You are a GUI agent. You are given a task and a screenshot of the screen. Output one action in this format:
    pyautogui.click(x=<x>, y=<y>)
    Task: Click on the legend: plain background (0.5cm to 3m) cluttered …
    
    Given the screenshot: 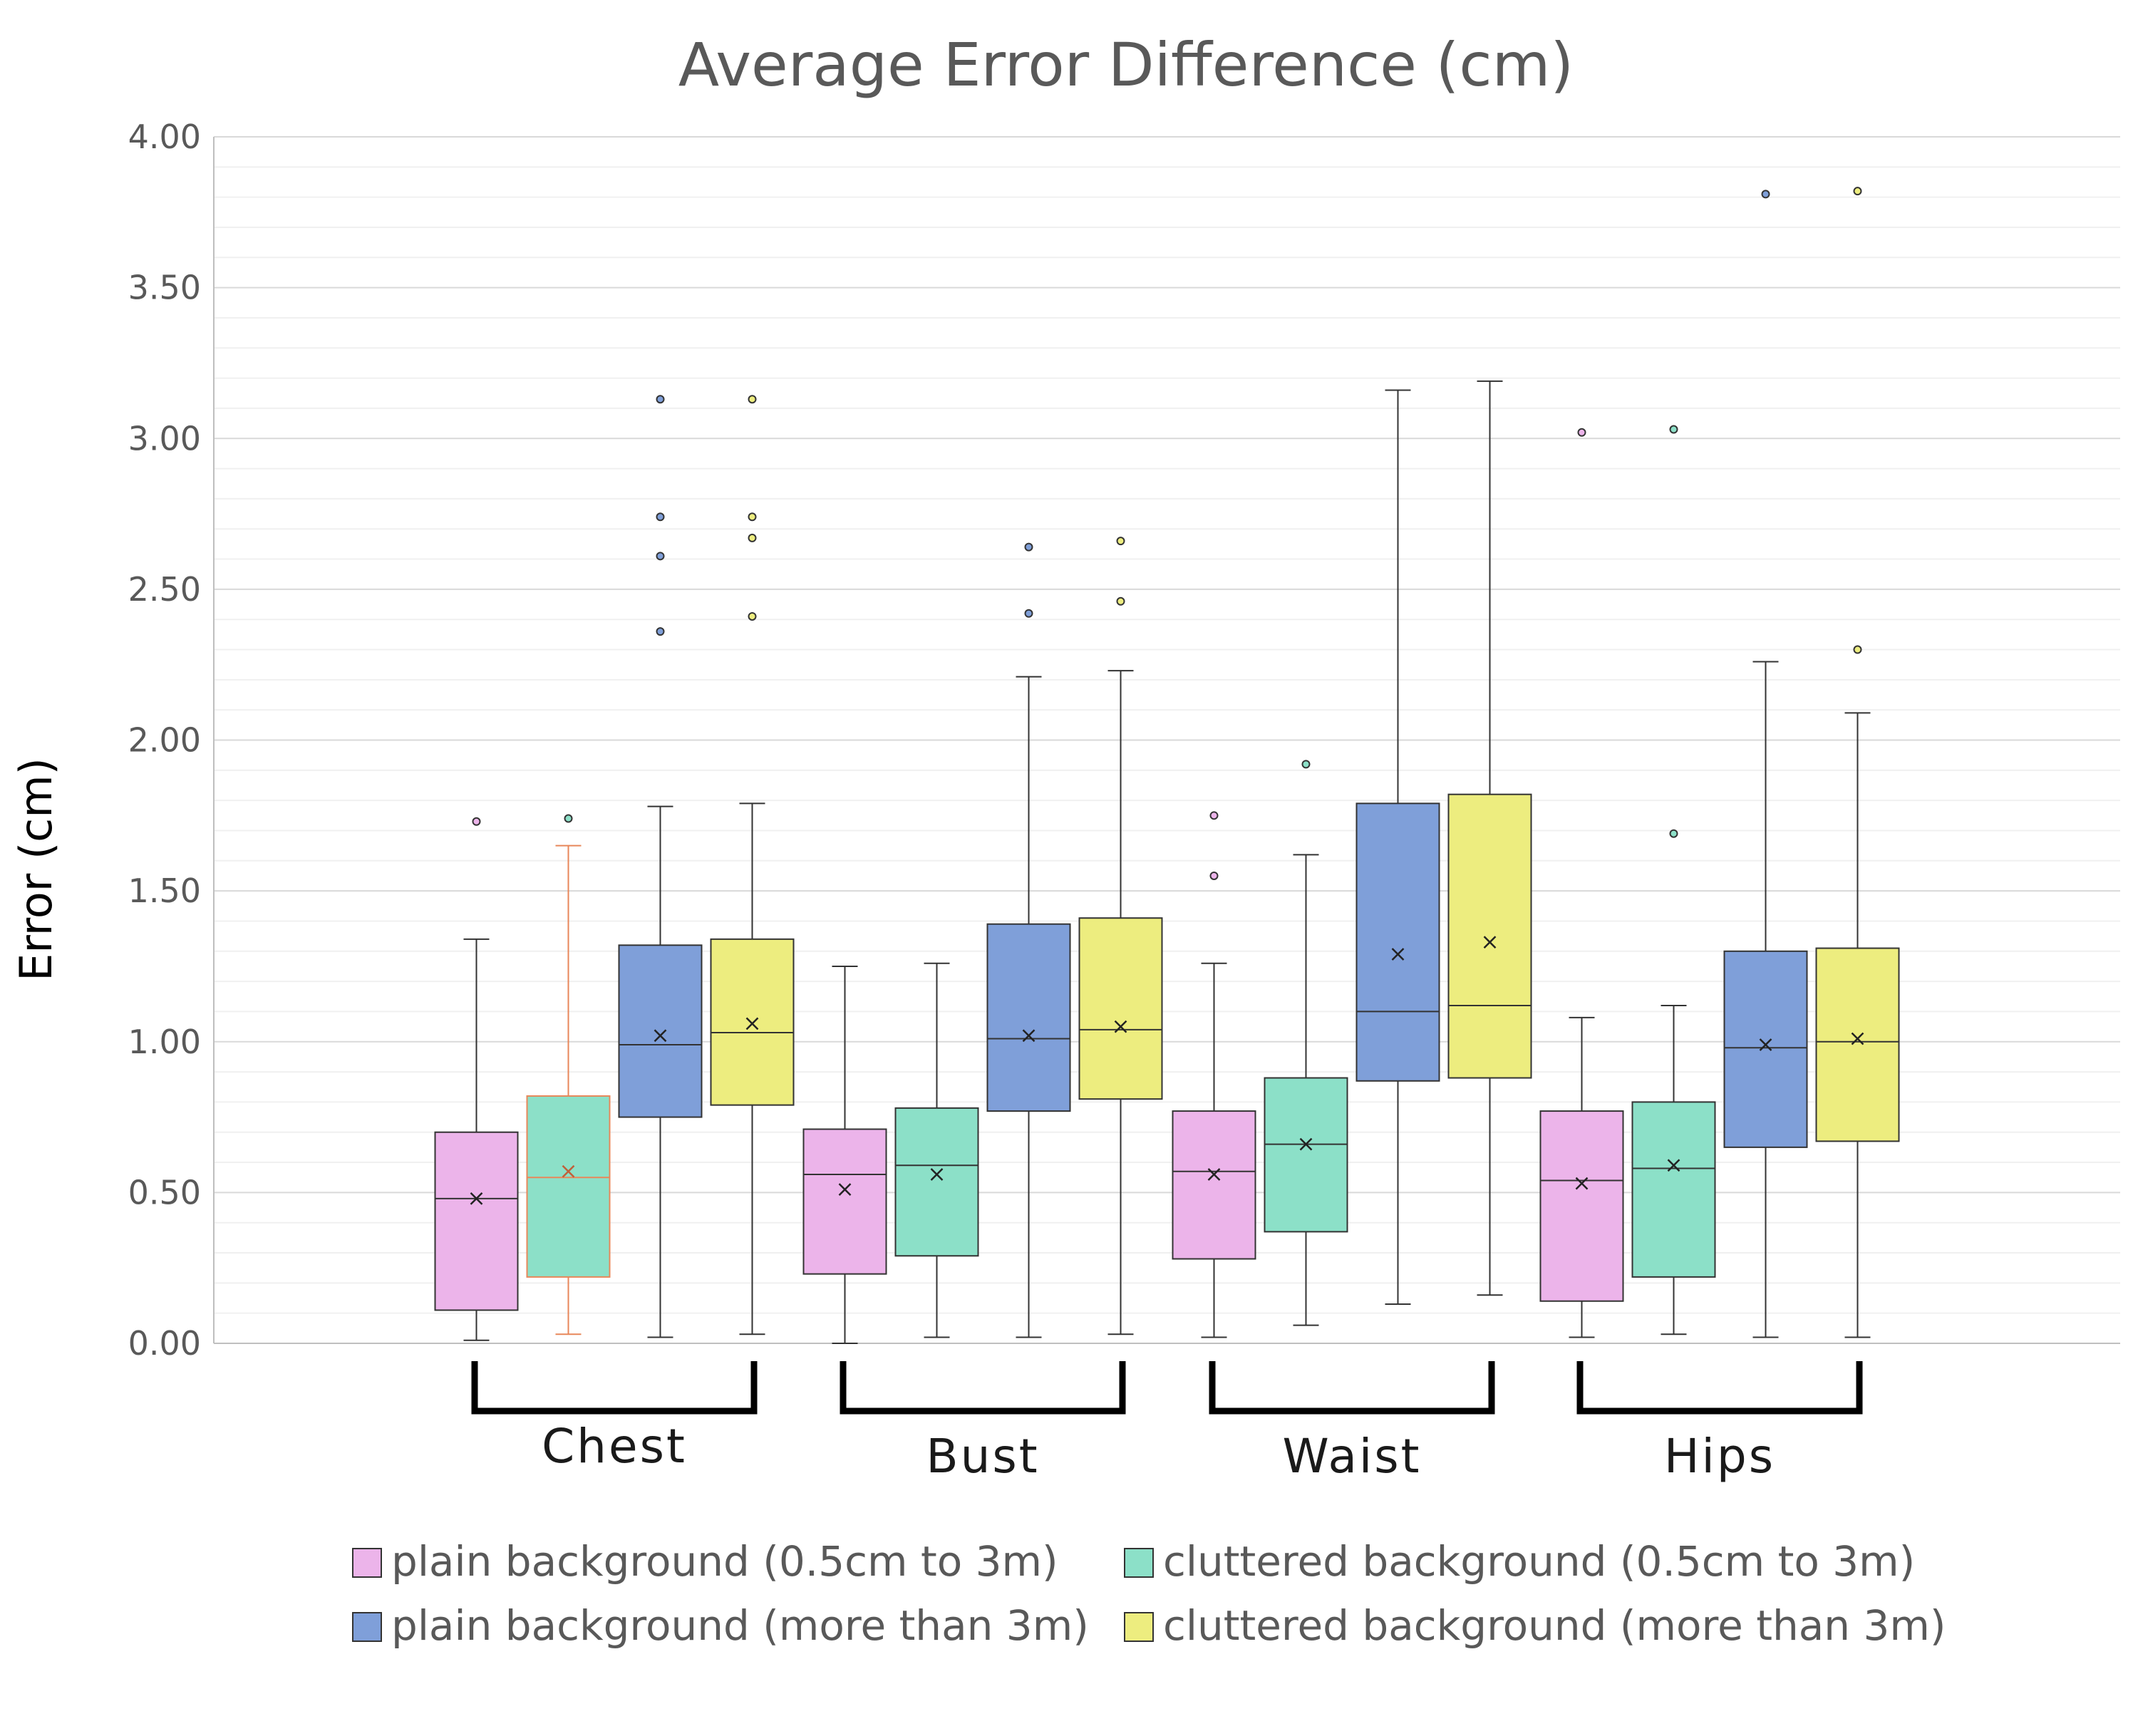 What is the action you would take?
    pyautogui.click(x=1149, y=1594)
    